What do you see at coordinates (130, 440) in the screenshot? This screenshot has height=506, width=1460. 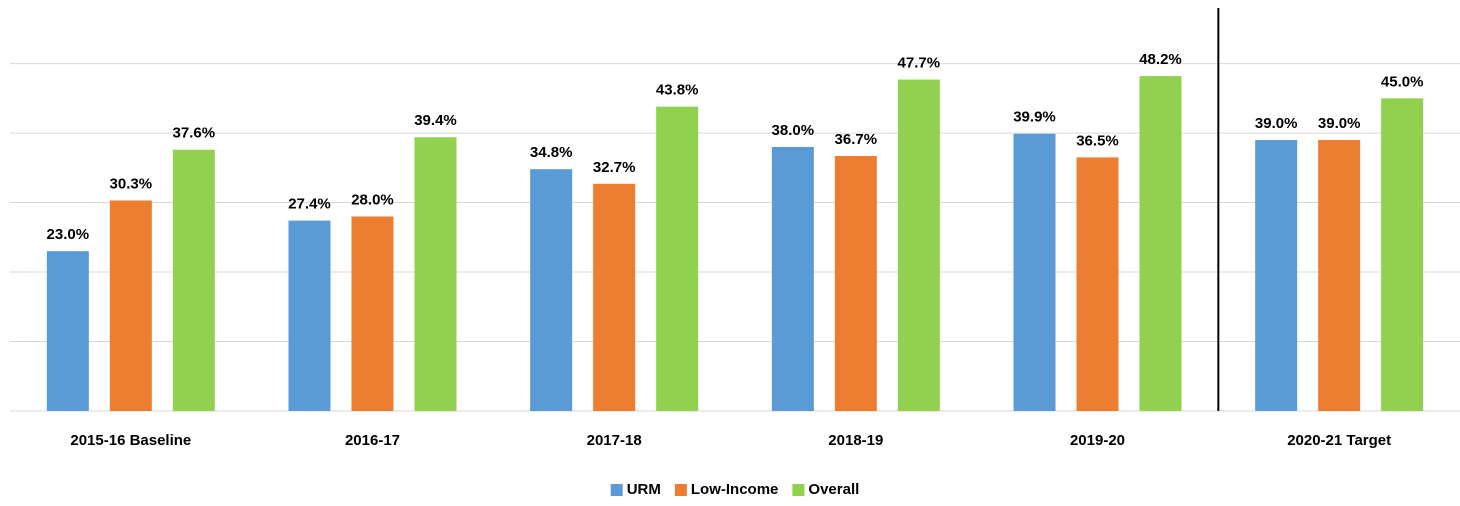 I see `x-tick-label: 2015-16 Baseline` at bounding box center [130, 440].